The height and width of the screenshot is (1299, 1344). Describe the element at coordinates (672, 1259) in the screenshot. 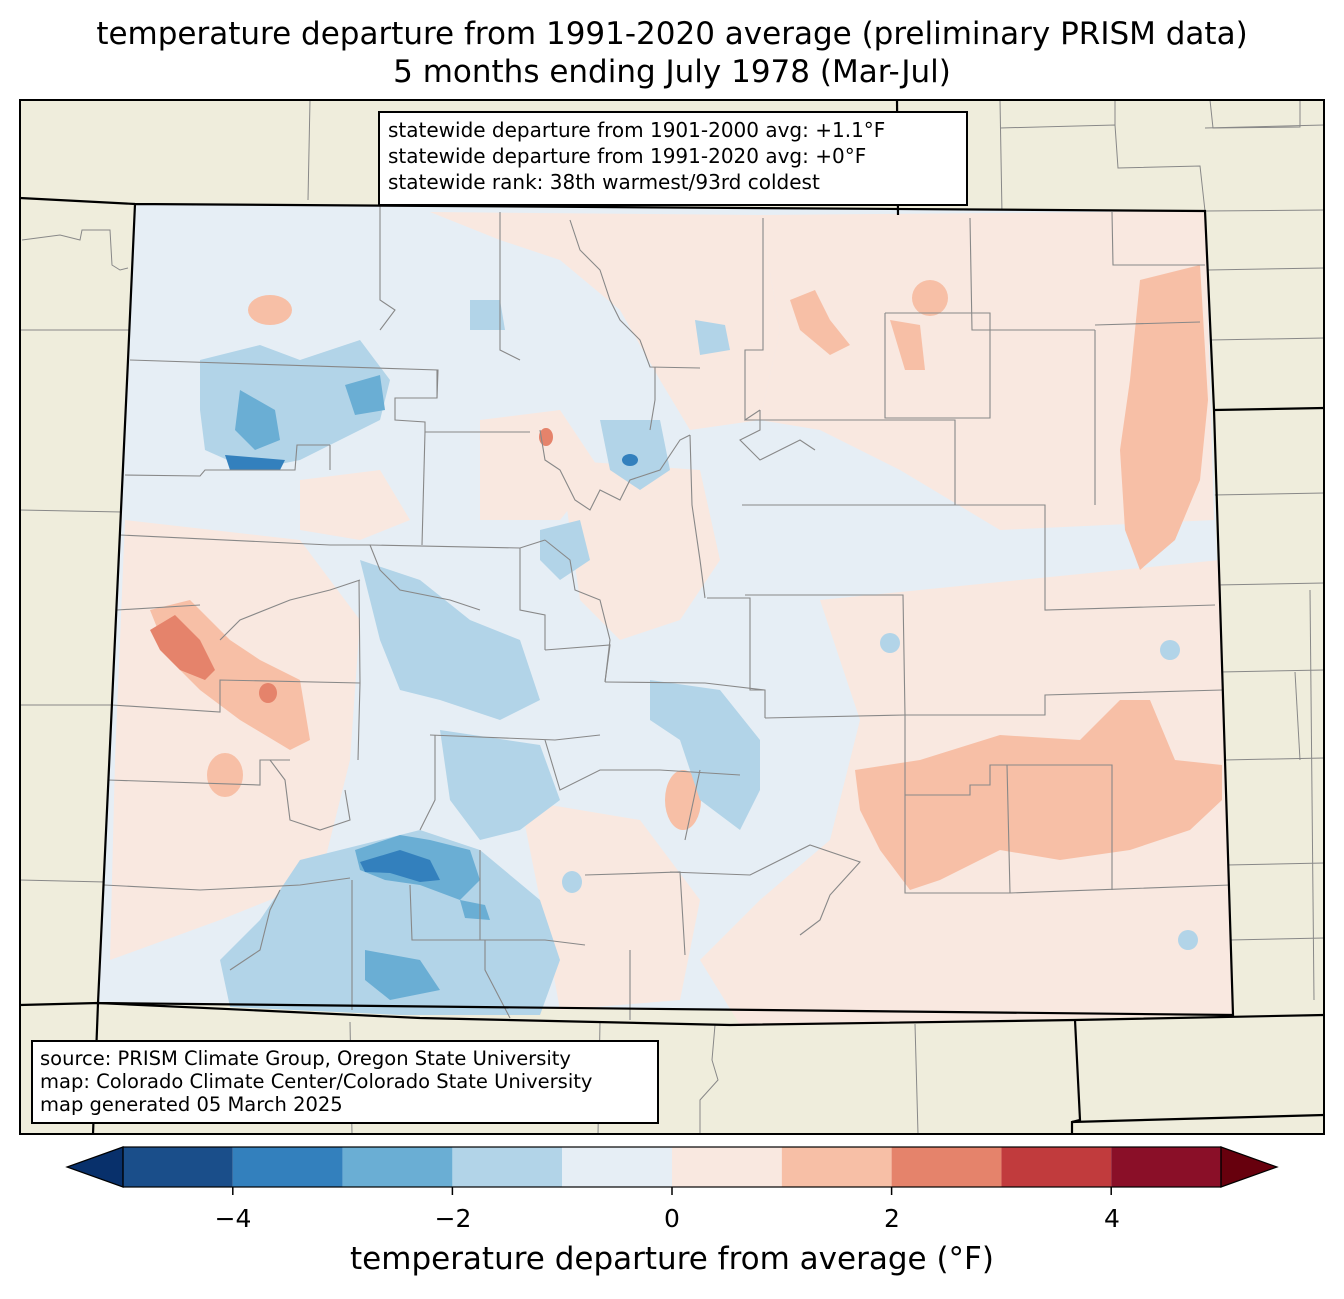

I see `colorbar-label: temperature departure from average (°F)` at that location.